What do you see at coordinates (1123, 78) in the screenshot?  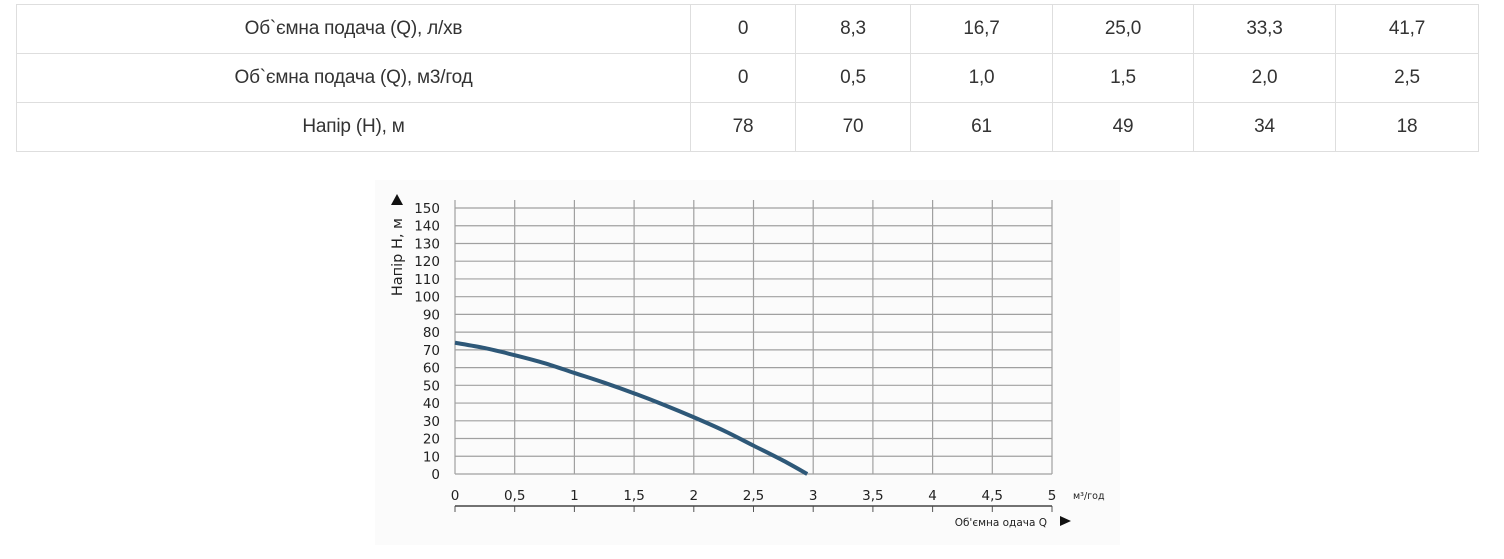 I see `table-cell: 1,5` at bounding box center [1123, 78].